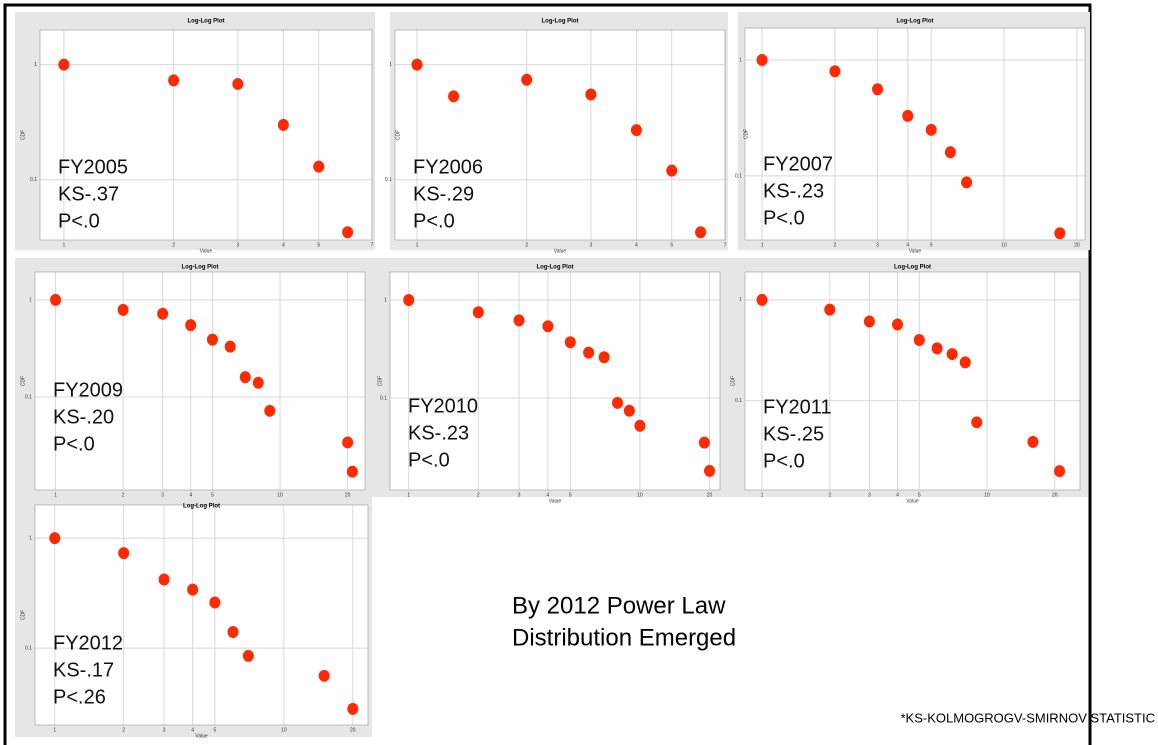  Describe the element at coordinates (88, 643) in the screenshot. I see `annotation: FY2012` at that location.